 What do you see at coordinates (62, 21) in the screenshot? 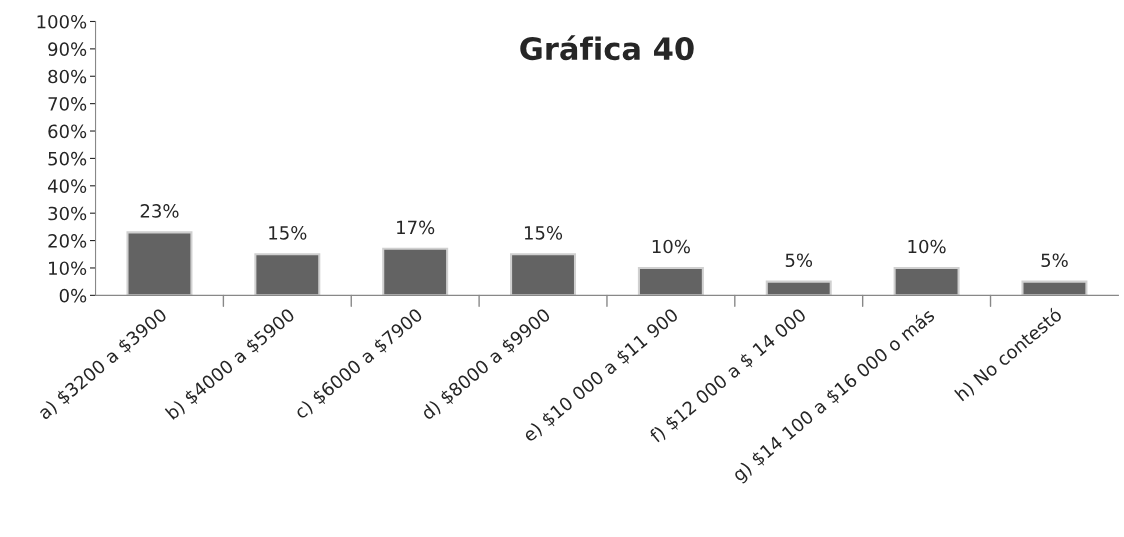
I see `y-tick-label: 100%` at bounding box center [62, 21].